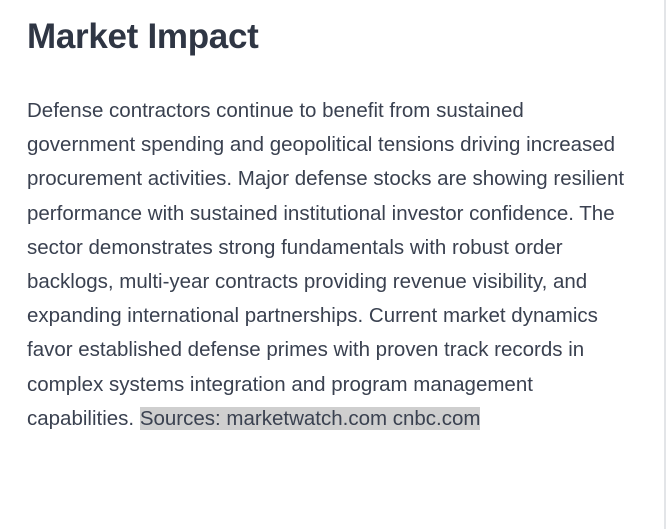  What do you see at coordinates (143, 36) in the screenshot?
I see `section-heading: Market Impact` at bounding box center [143, 36].